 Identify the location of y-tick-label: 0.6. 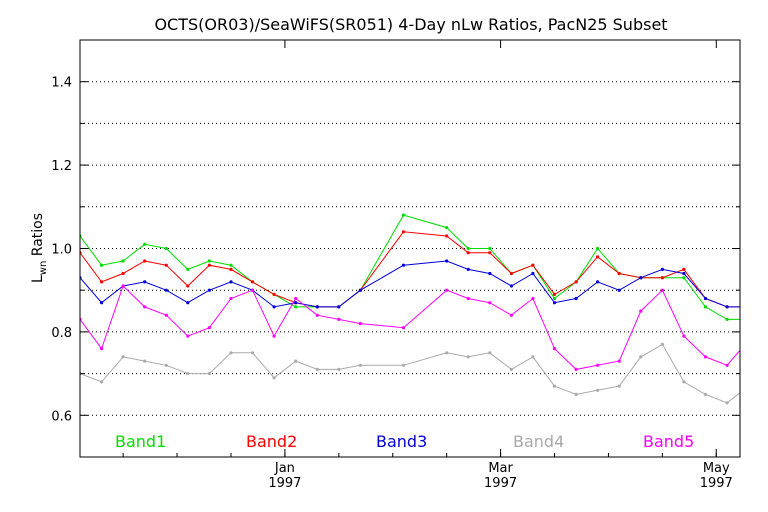
(61, 416).